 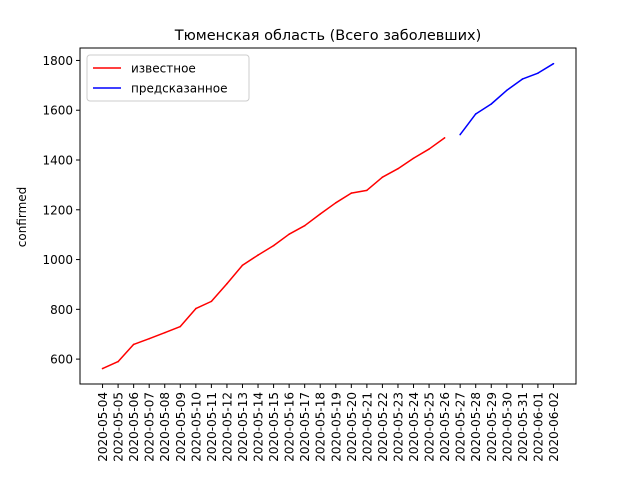 I want to click on x-tick-label: 2020-05-25, so click(x=430, y=427).